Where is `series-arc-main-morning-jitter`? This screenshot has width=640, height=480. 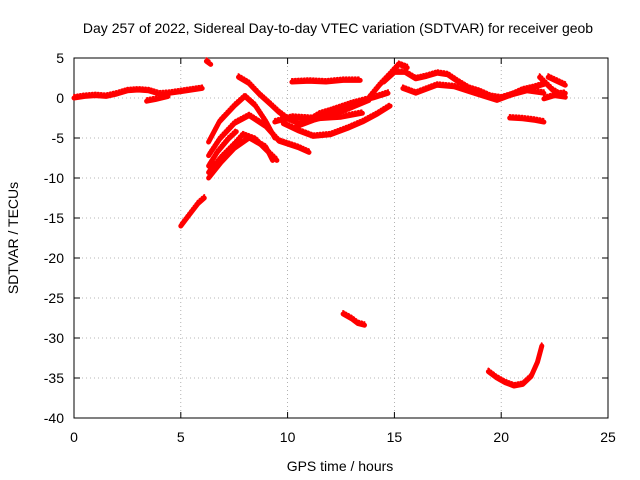 series-arc-main-morning-jitter is located at coordinates (138, 90).